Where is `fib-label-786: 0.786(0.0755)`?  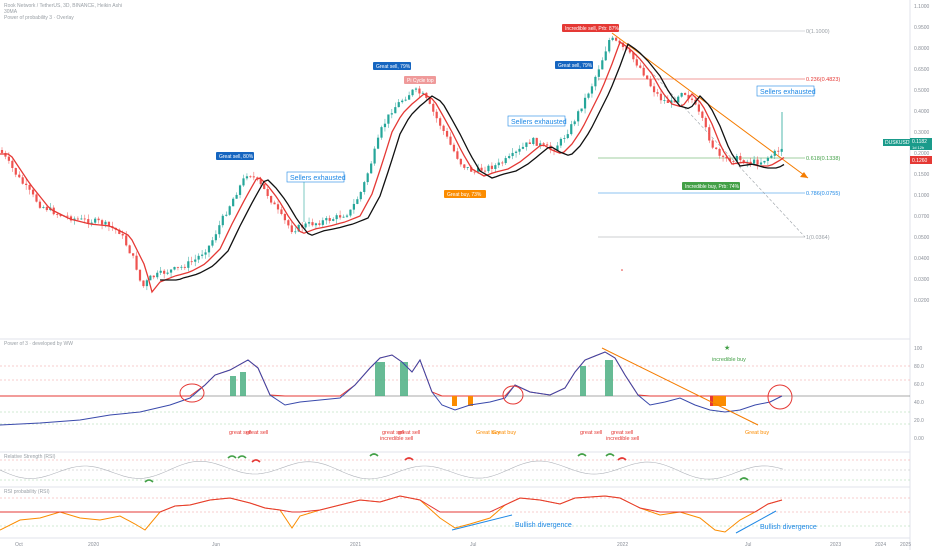 fib-label-786: 0.786(0.0755) is located at coordinates (823, 194).